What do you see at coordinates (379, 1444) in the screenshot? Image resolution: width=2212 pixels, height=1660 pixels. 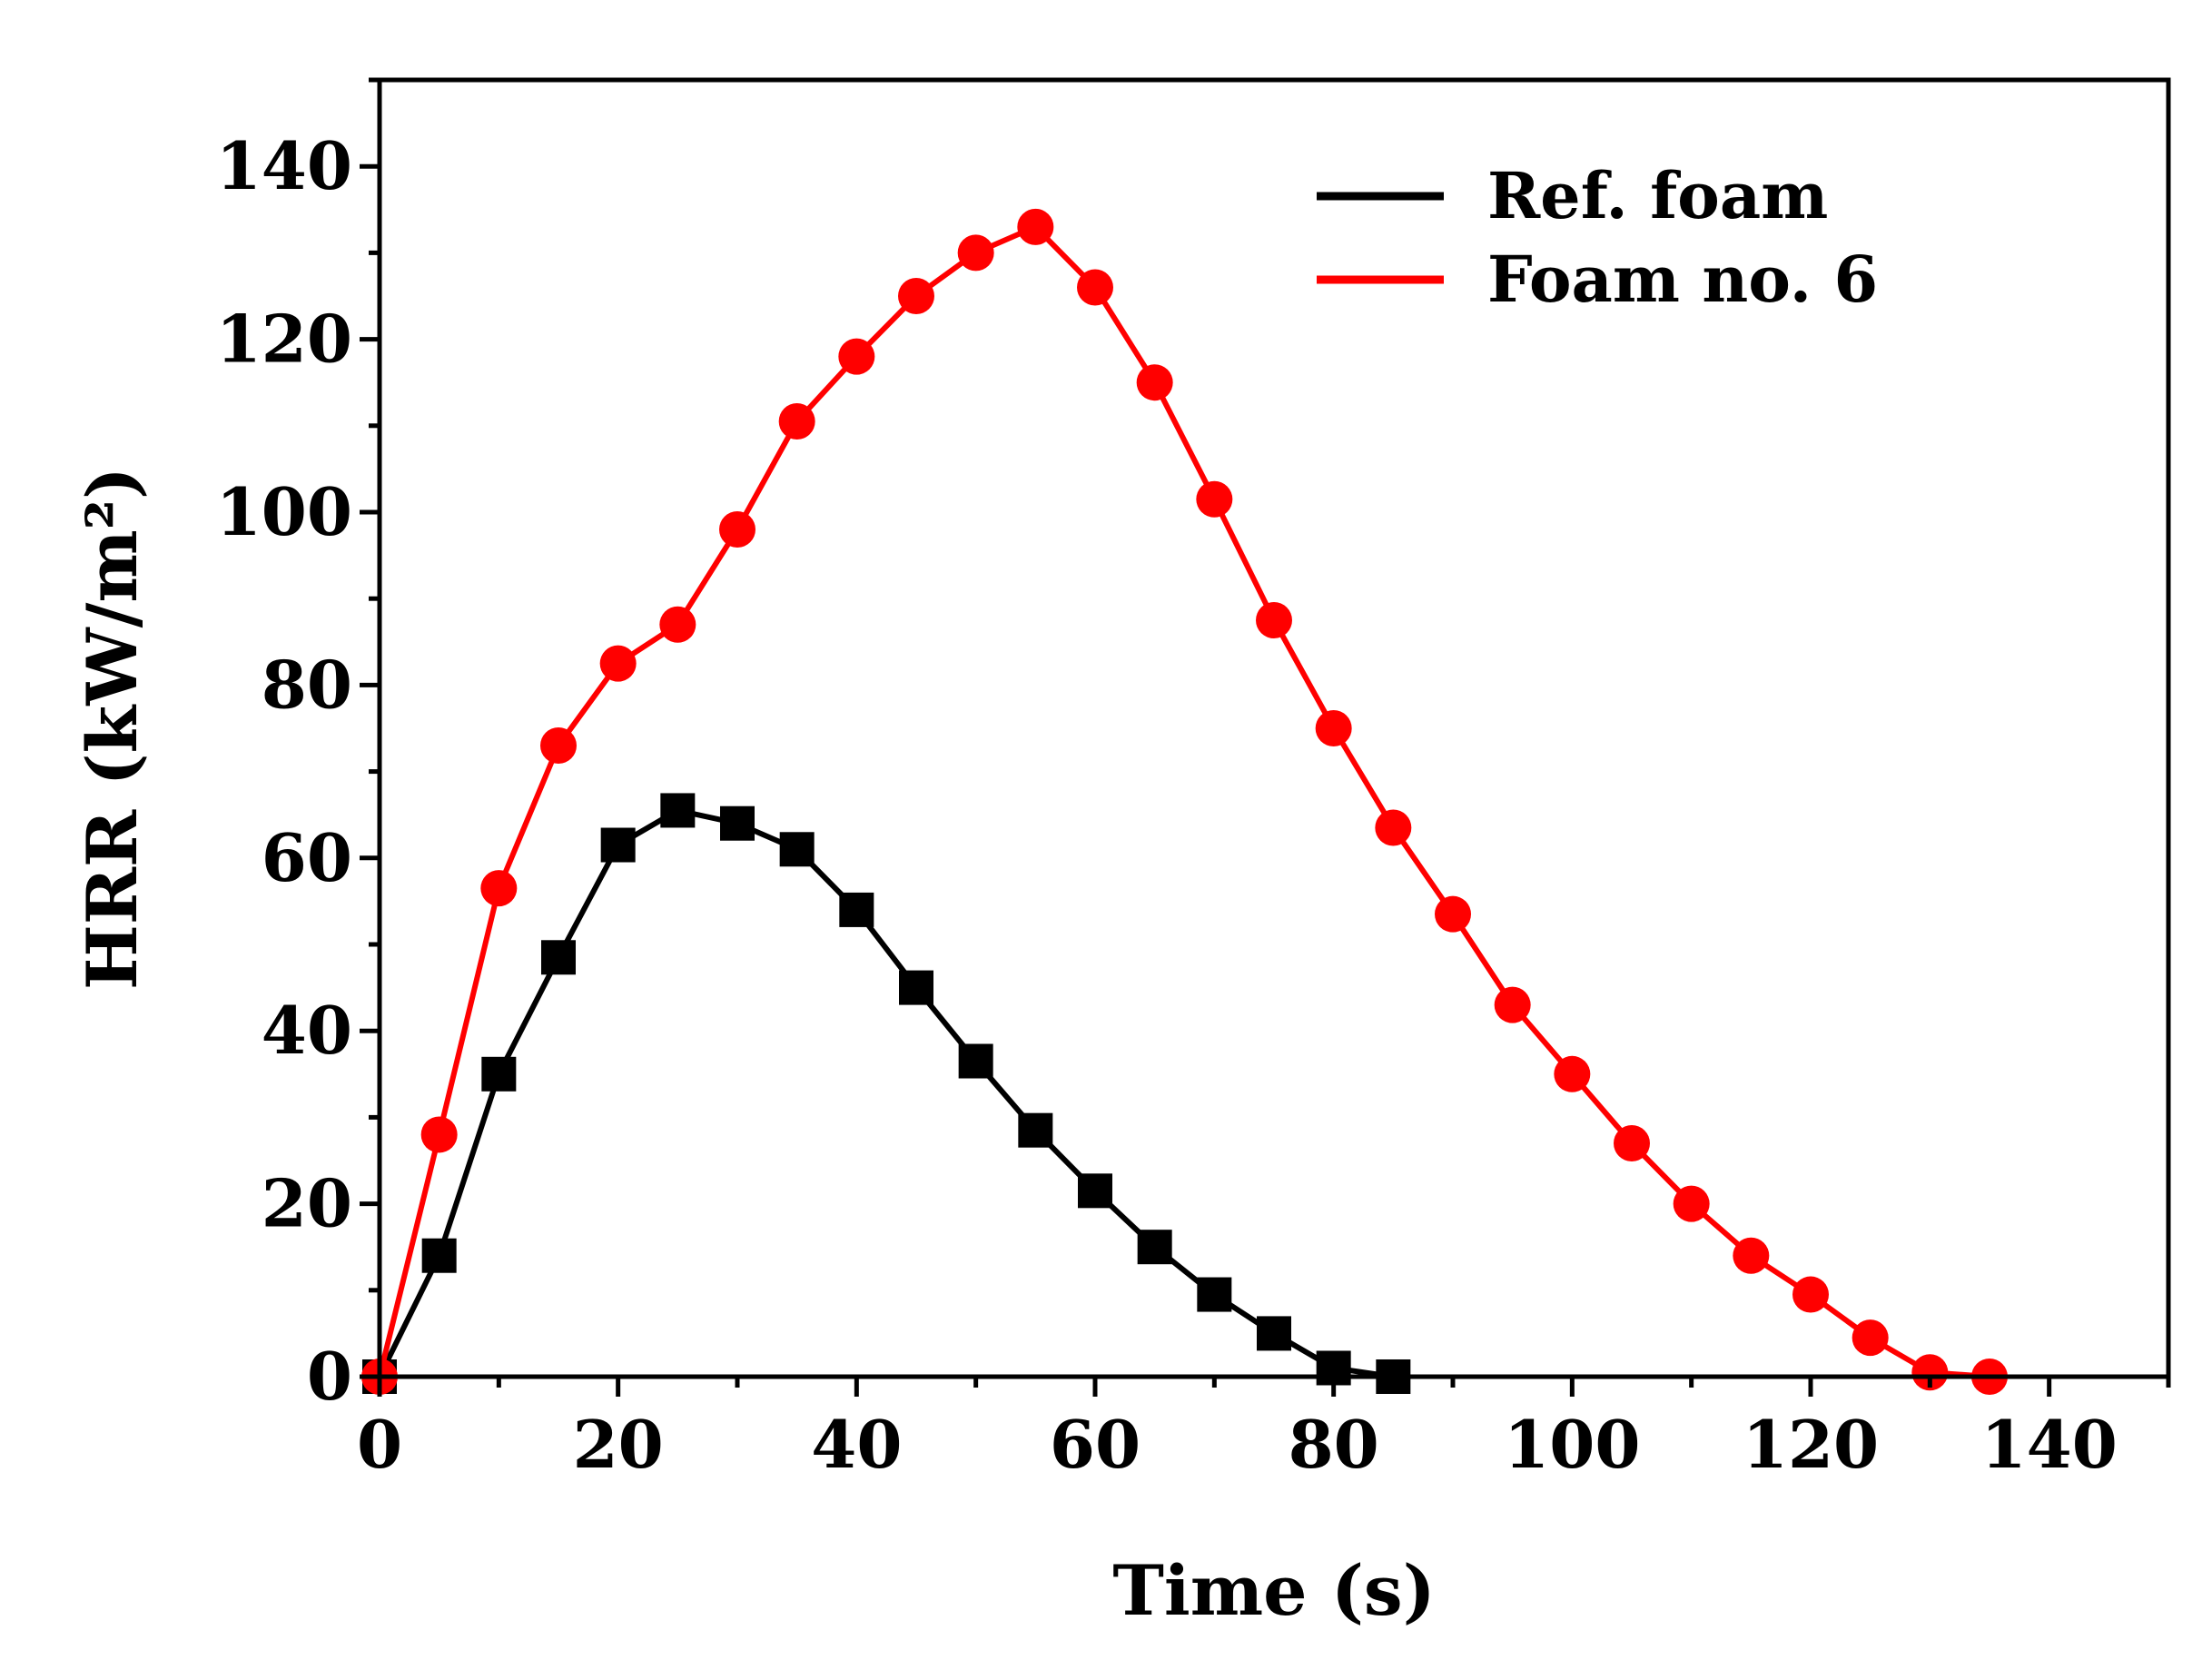 I see `x-tick-label: 0` at bounding box center [379, 1444].